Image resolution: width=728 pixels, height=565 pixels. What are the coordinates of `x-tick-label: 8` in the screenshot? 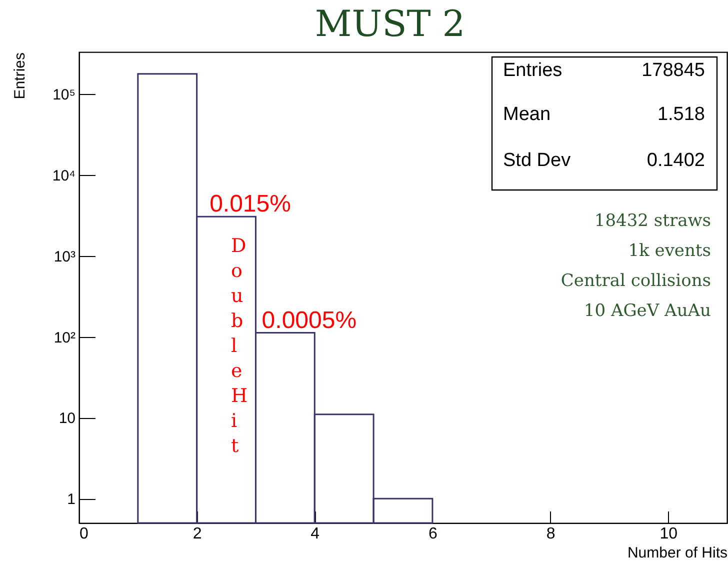 It's located at (551, 534).